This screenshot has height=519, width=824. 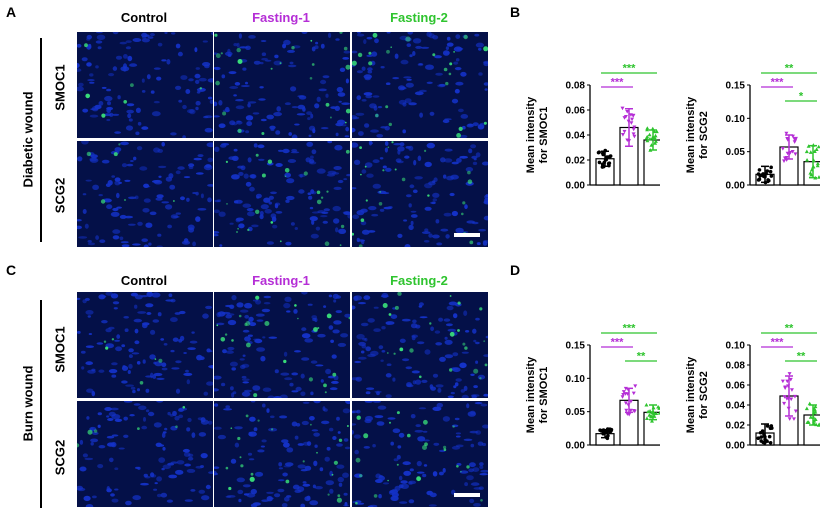 I want to click on column-header-control: Control, so click(x=144, y=280).